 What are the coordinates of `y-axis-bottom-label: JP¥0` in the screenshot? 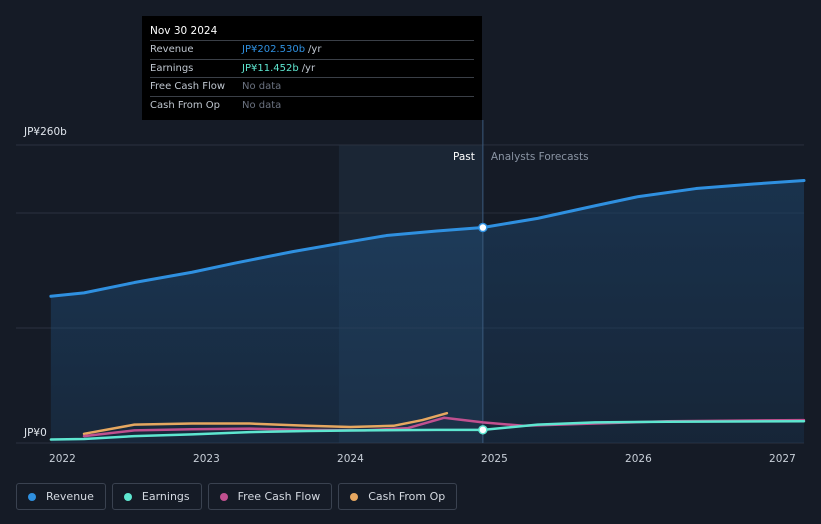 It's located at (35, 433).